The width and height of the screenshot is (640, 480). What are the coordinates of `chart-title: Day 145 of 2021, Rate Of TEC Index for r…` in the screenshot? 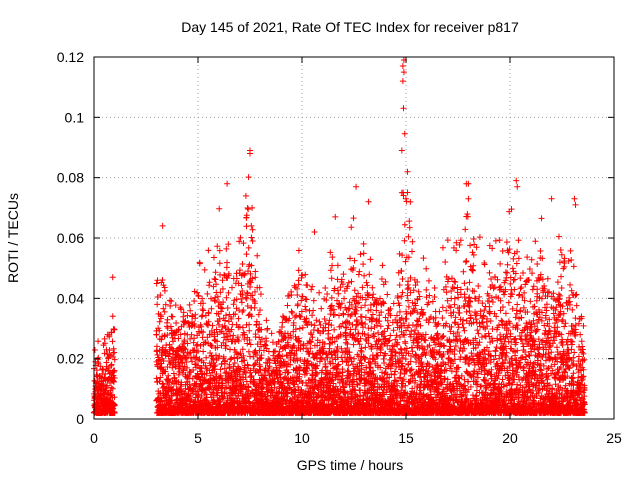 It's located at (350, 27).